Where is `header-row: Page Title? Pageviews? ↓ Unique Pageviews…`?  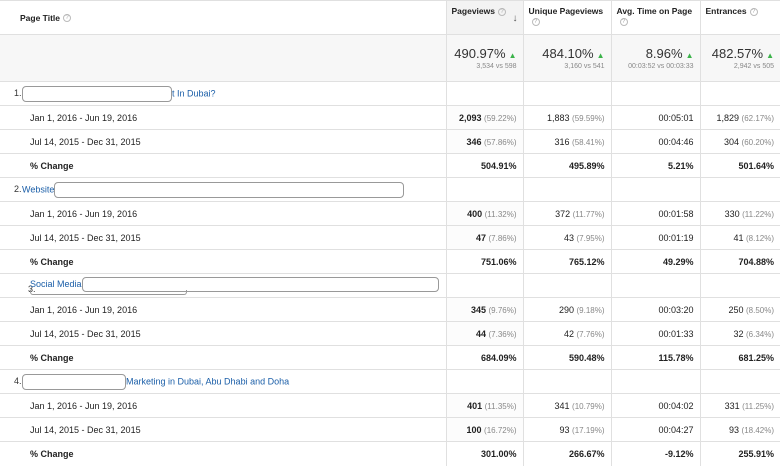 header-row: Page Title? Pageviews? ↓ Unique Pageviews… is located at coordinates (390, 17).